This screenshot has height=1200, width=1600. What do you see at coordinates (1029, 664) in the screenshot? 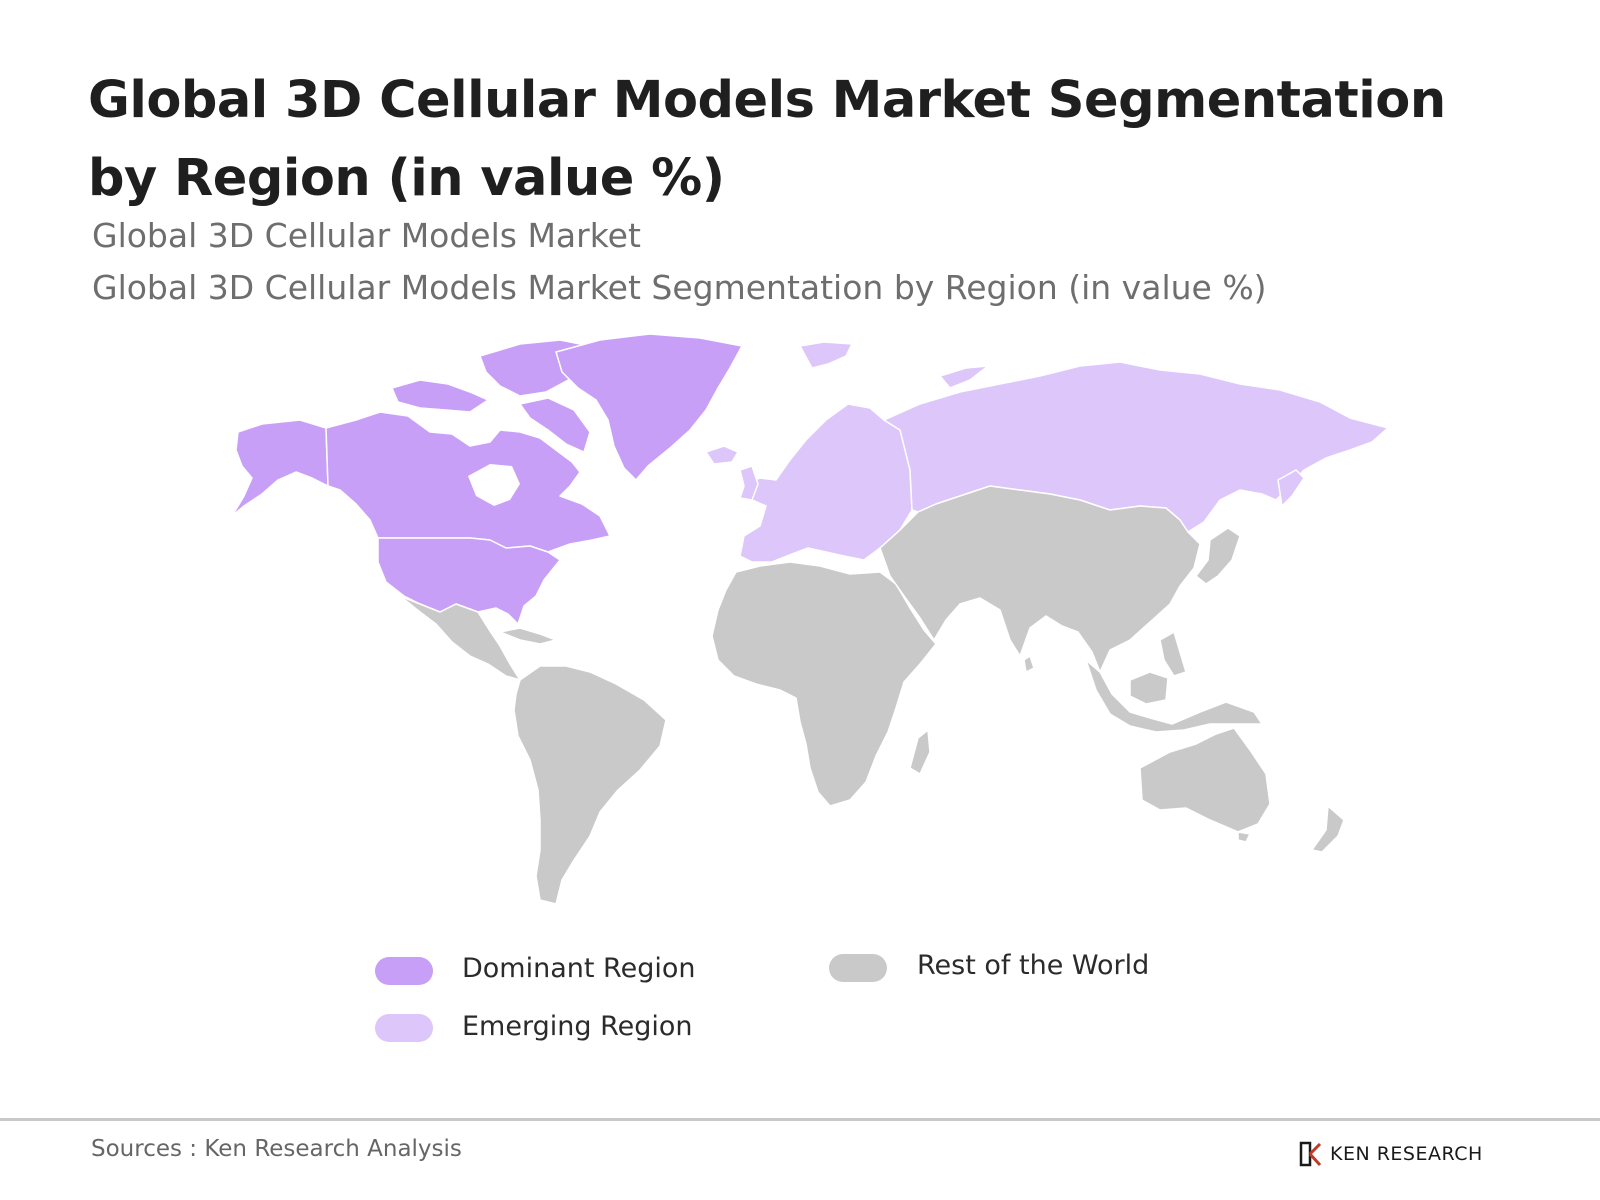
I see `map-region-sri-lanka` at bounding box center [1029, 664].